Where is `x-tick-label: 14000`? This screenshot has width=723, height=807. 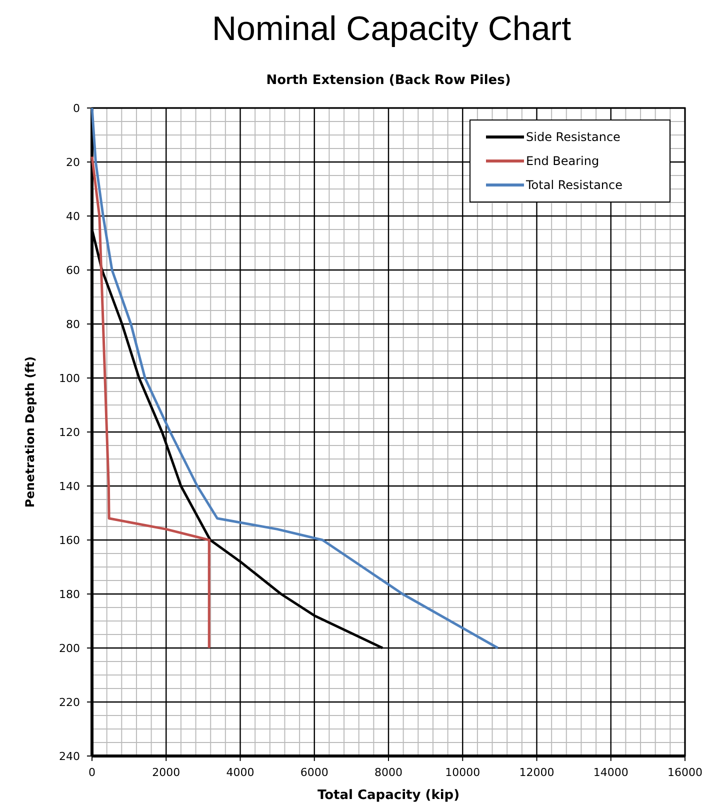 x-tick-label: 14000 is located at coordinates (610, 772).